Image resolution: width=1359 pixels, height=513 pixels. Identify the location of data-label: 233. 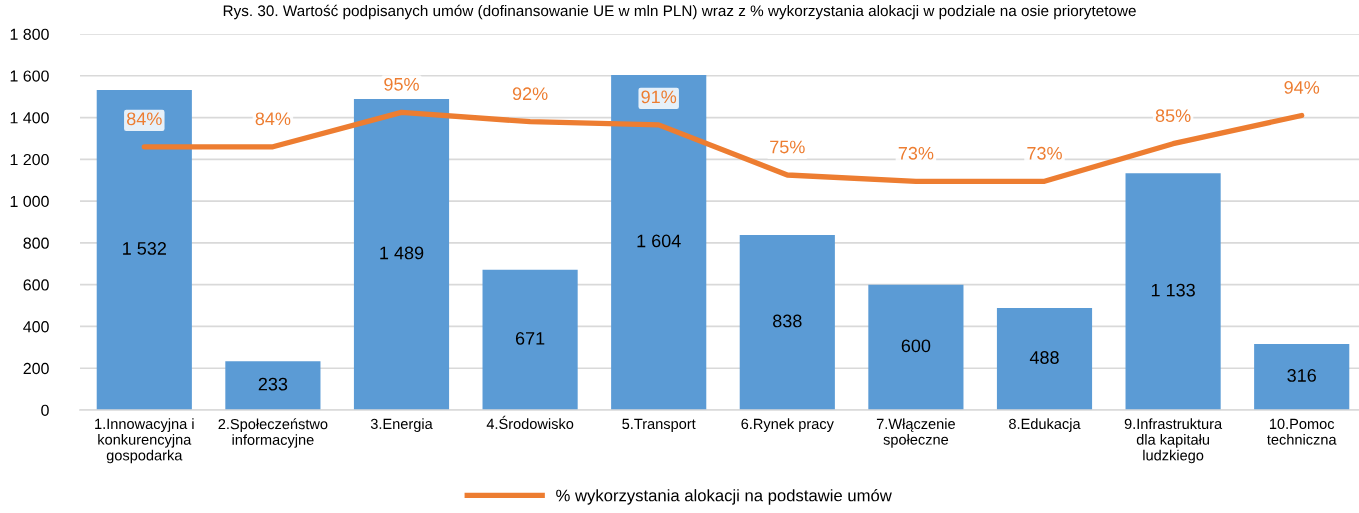
(273, 384).